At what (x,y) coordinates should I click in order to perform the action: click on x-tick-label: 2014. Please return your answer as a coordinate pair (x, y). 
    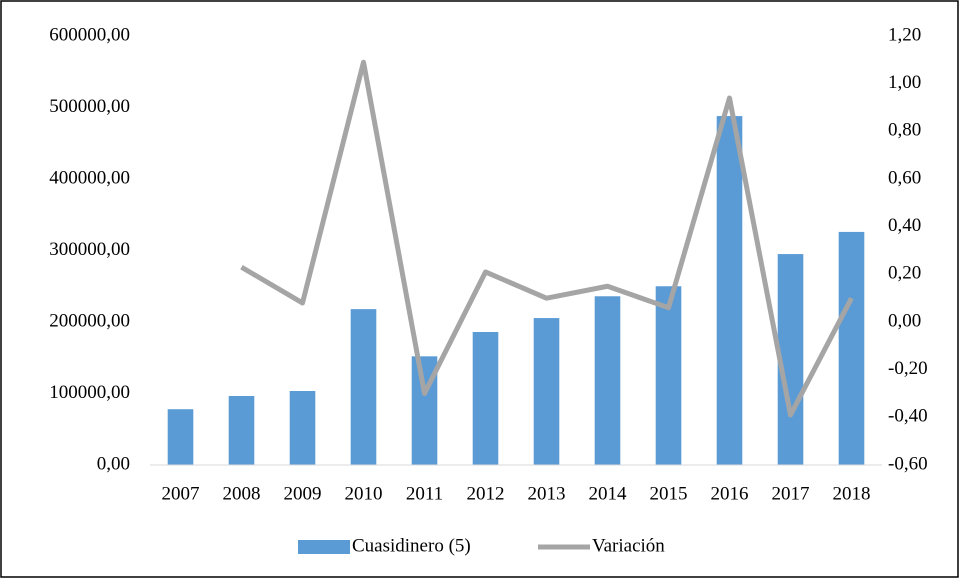
    Looking at the image, I should click on (608, 493).